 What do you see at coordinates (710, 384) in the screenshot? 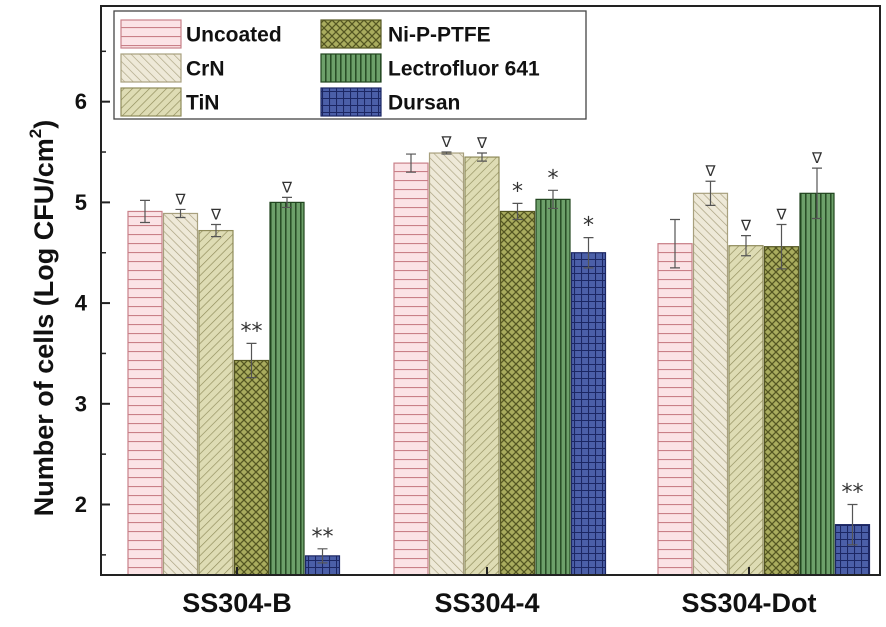
I see `bar-crn-ss304-dot` at bounding box center [710, 384].